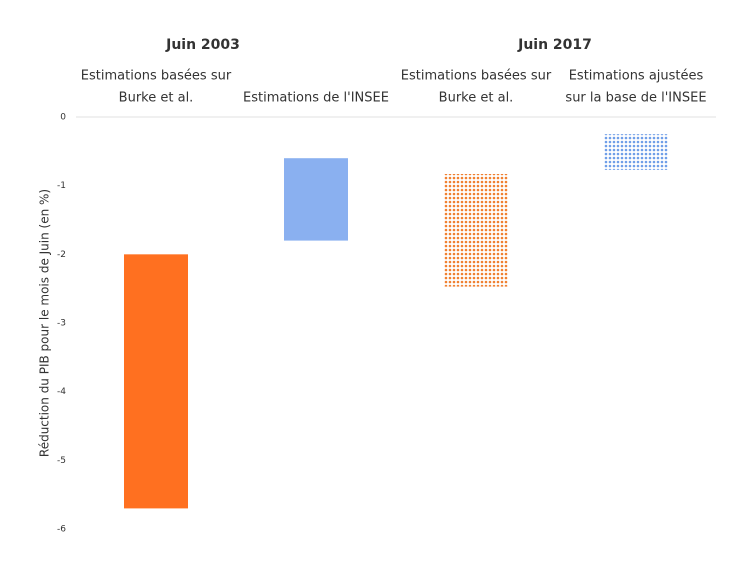 The height and width of the screenshot is (561, 754). Describe the element at coordinates (636, 76) in the screenshot. I see `x-category-label: Estimations ajustées` at that location.